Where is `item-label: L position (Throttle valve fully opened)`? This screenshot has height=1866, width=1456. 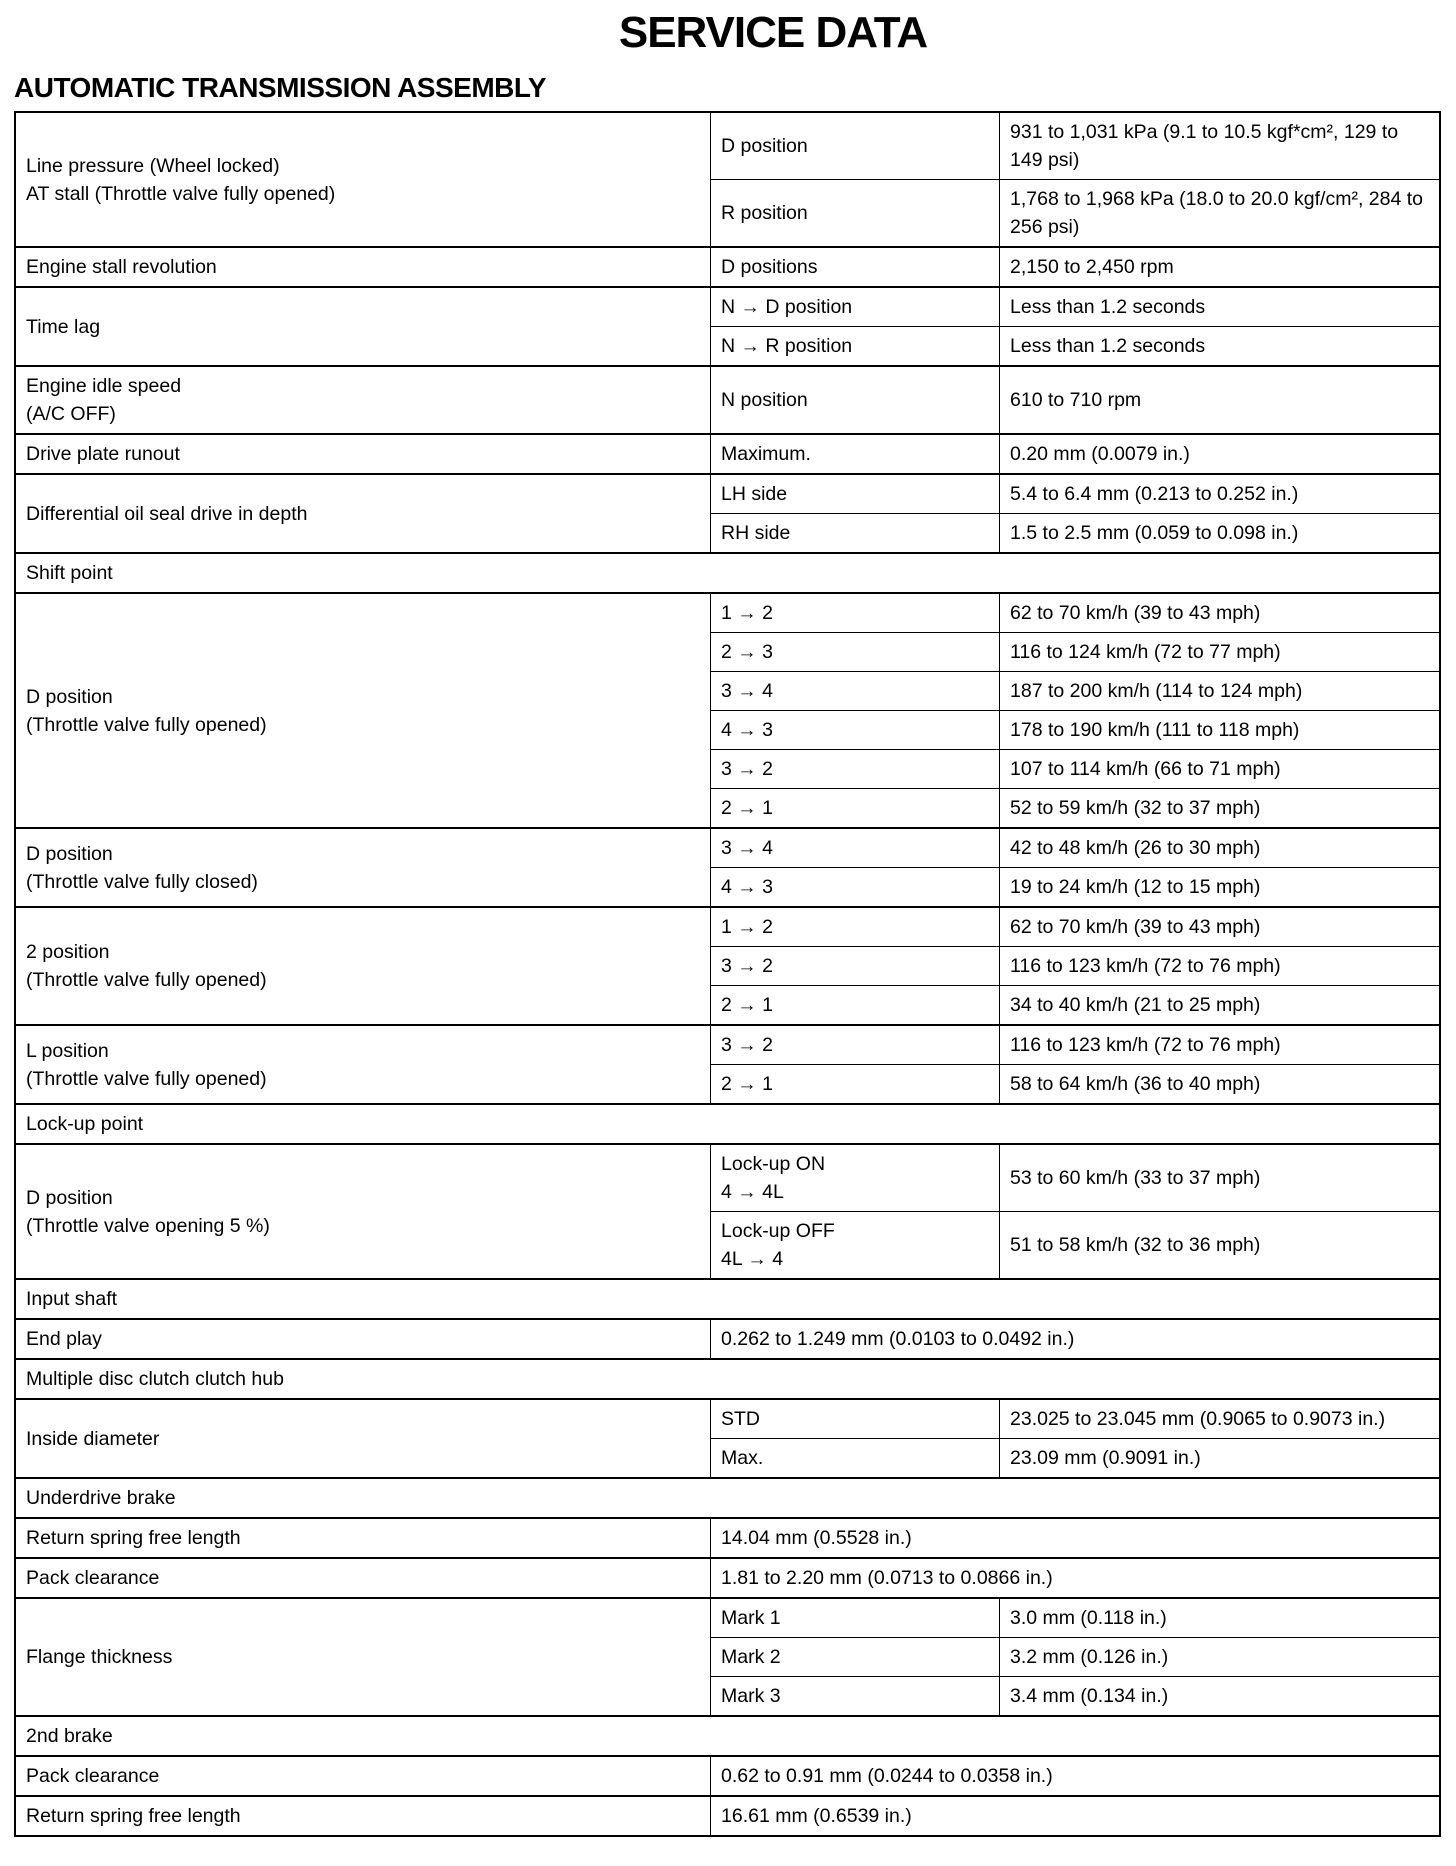 item-label: L position (Throttle valve fully opened) is located at coordinates (362, 1064).